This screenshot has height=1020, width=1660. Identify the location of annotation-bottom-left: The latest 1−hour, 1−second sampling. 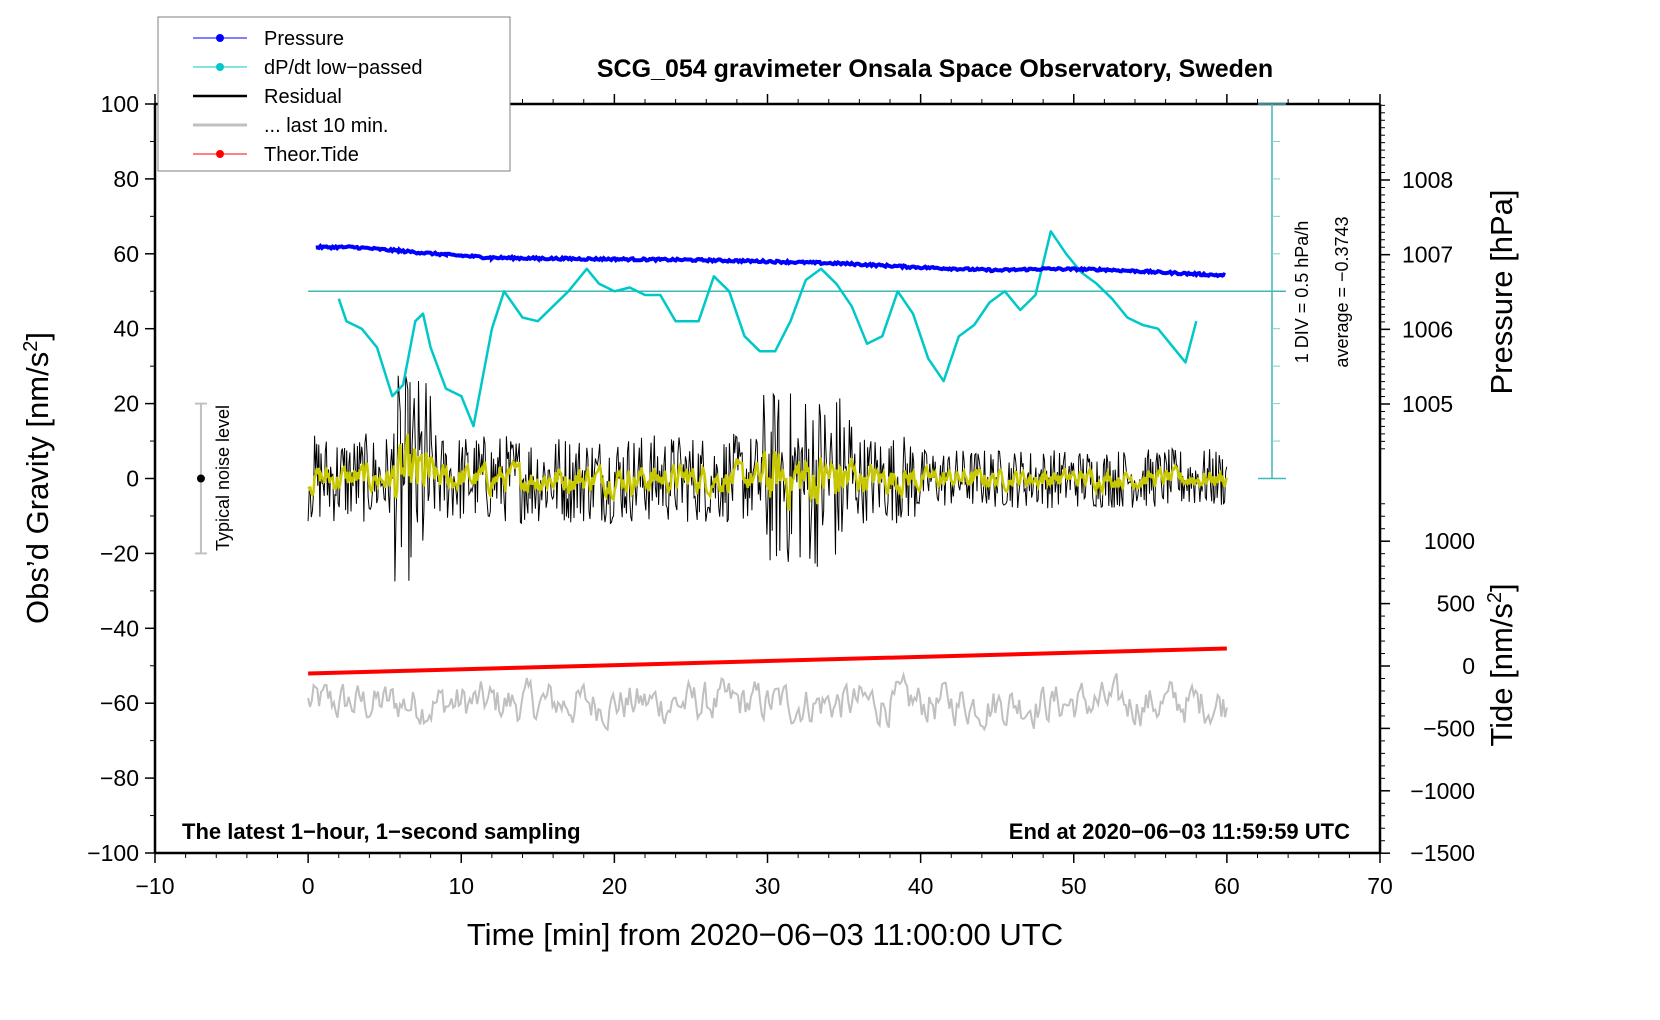
(381, 831).